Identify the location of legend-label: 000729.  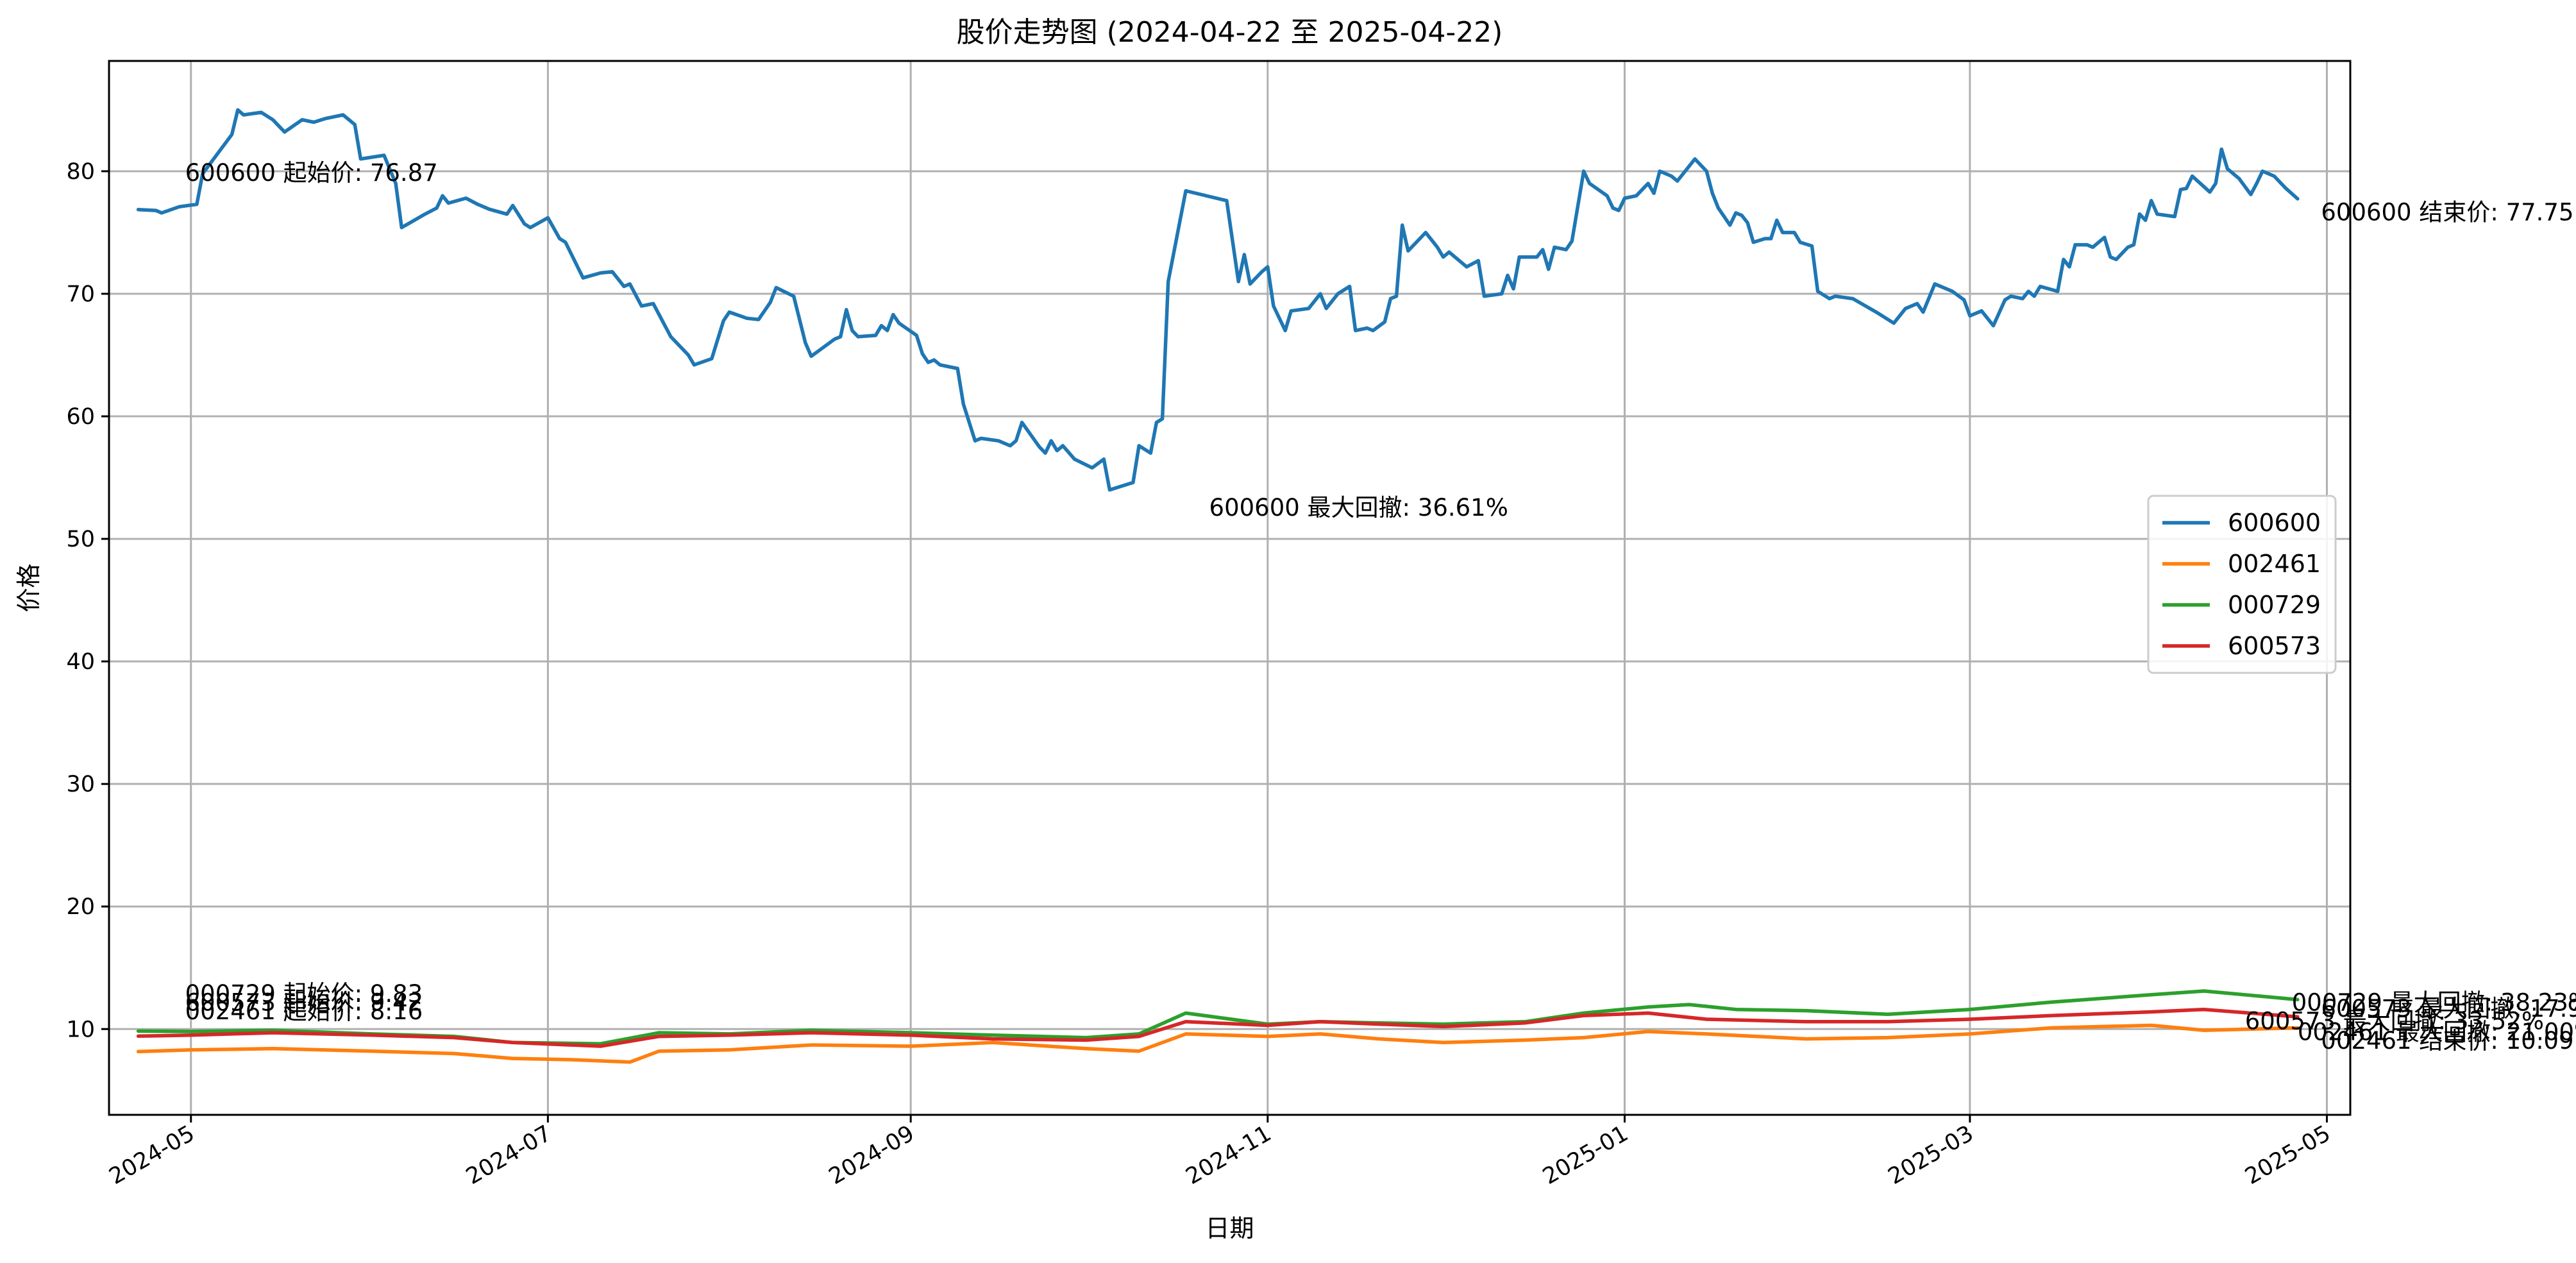
(2274, 605).